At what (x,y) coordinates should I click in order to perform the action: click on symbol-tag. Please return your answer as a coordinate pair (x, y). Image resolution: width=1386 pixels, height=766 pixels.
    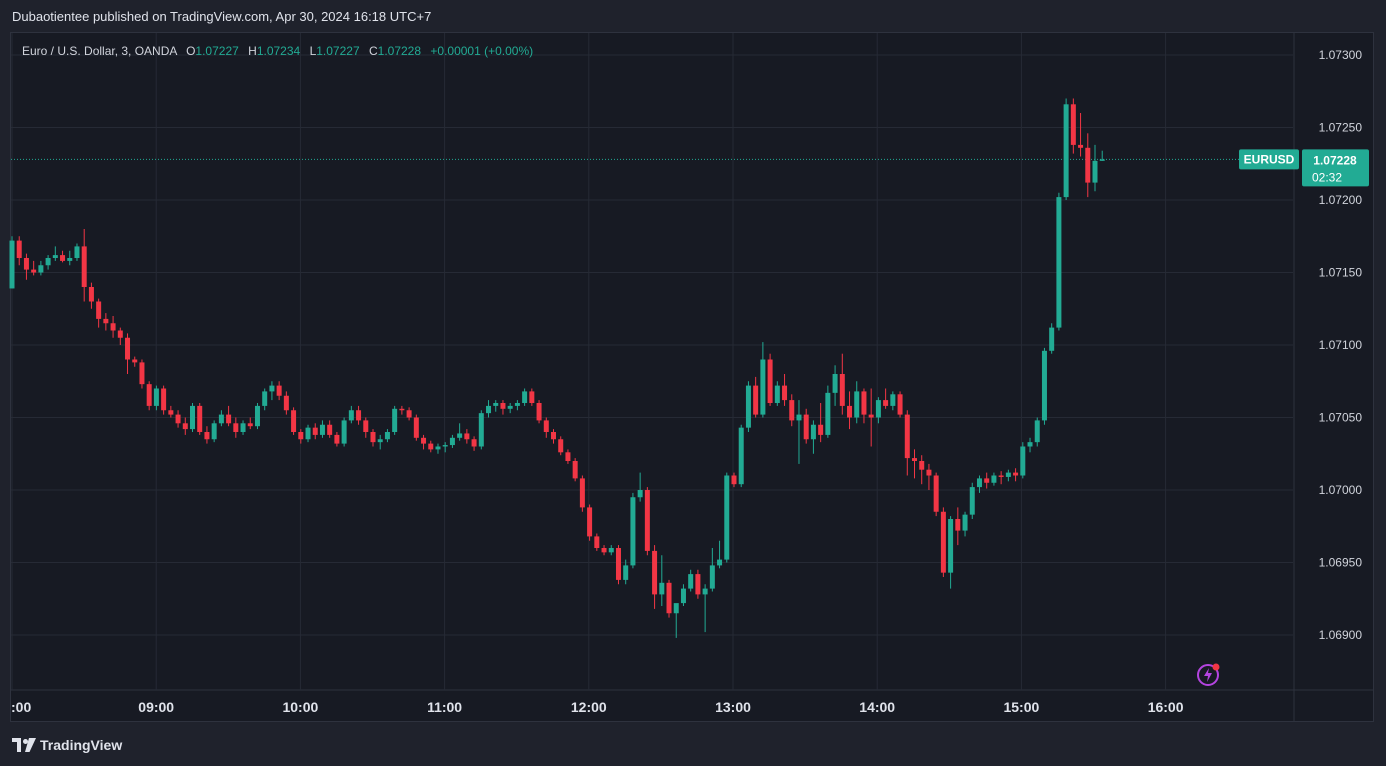
    Looking at the image, I should click on (1269, 159).